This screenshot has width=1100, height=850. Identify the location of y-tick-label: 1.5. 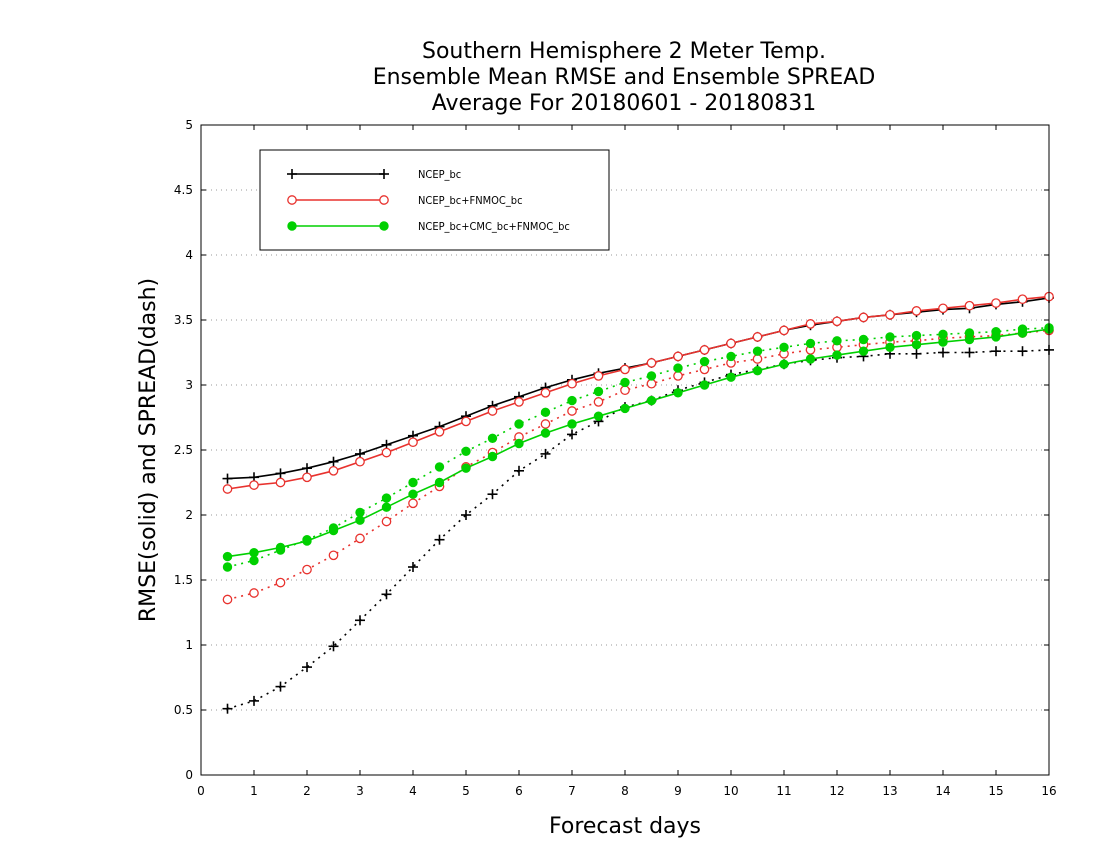
(183, 580).